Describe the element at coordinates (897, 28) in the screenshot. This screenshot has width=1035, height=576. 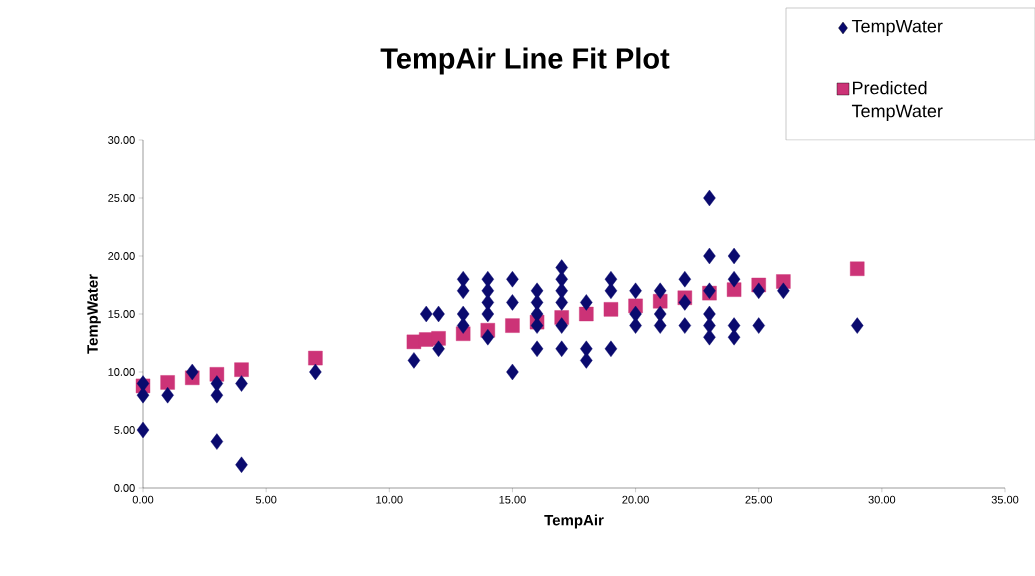
I see `legend-label: TempWater` at that location.